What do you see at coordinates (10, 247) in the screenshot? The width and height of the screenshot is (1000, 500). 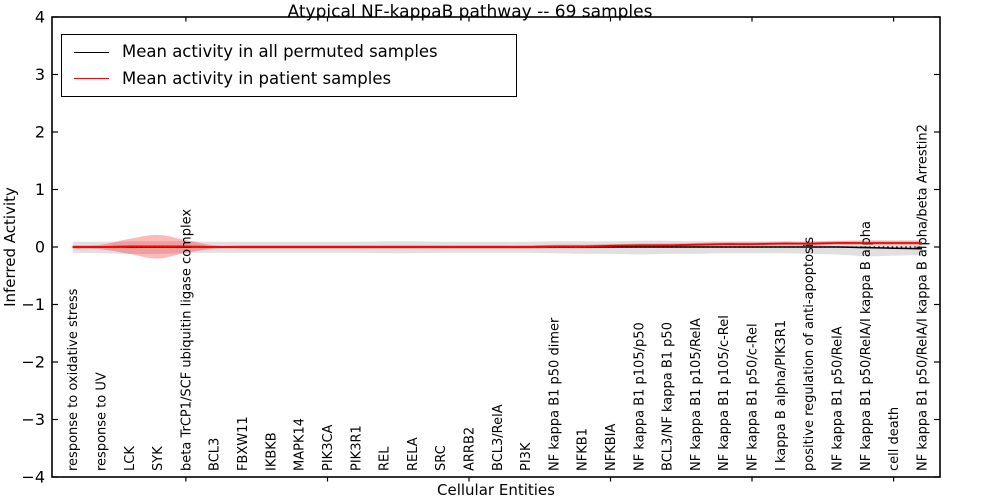 I see `y-axis-label: Inferred Activity` at bounding box center [10, 247].